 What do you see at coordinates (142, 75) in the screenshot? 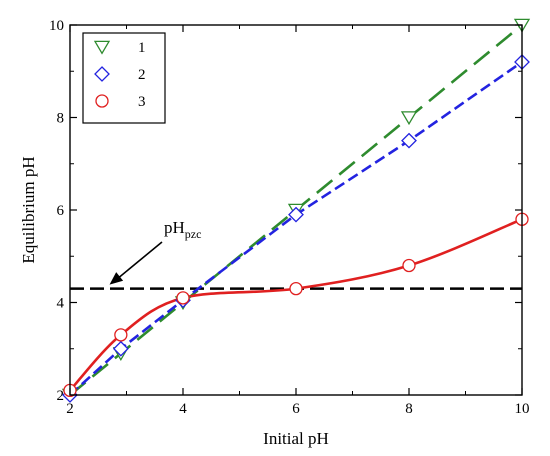
I see `legend-label-2: 2` at bounding box center [142, 75].